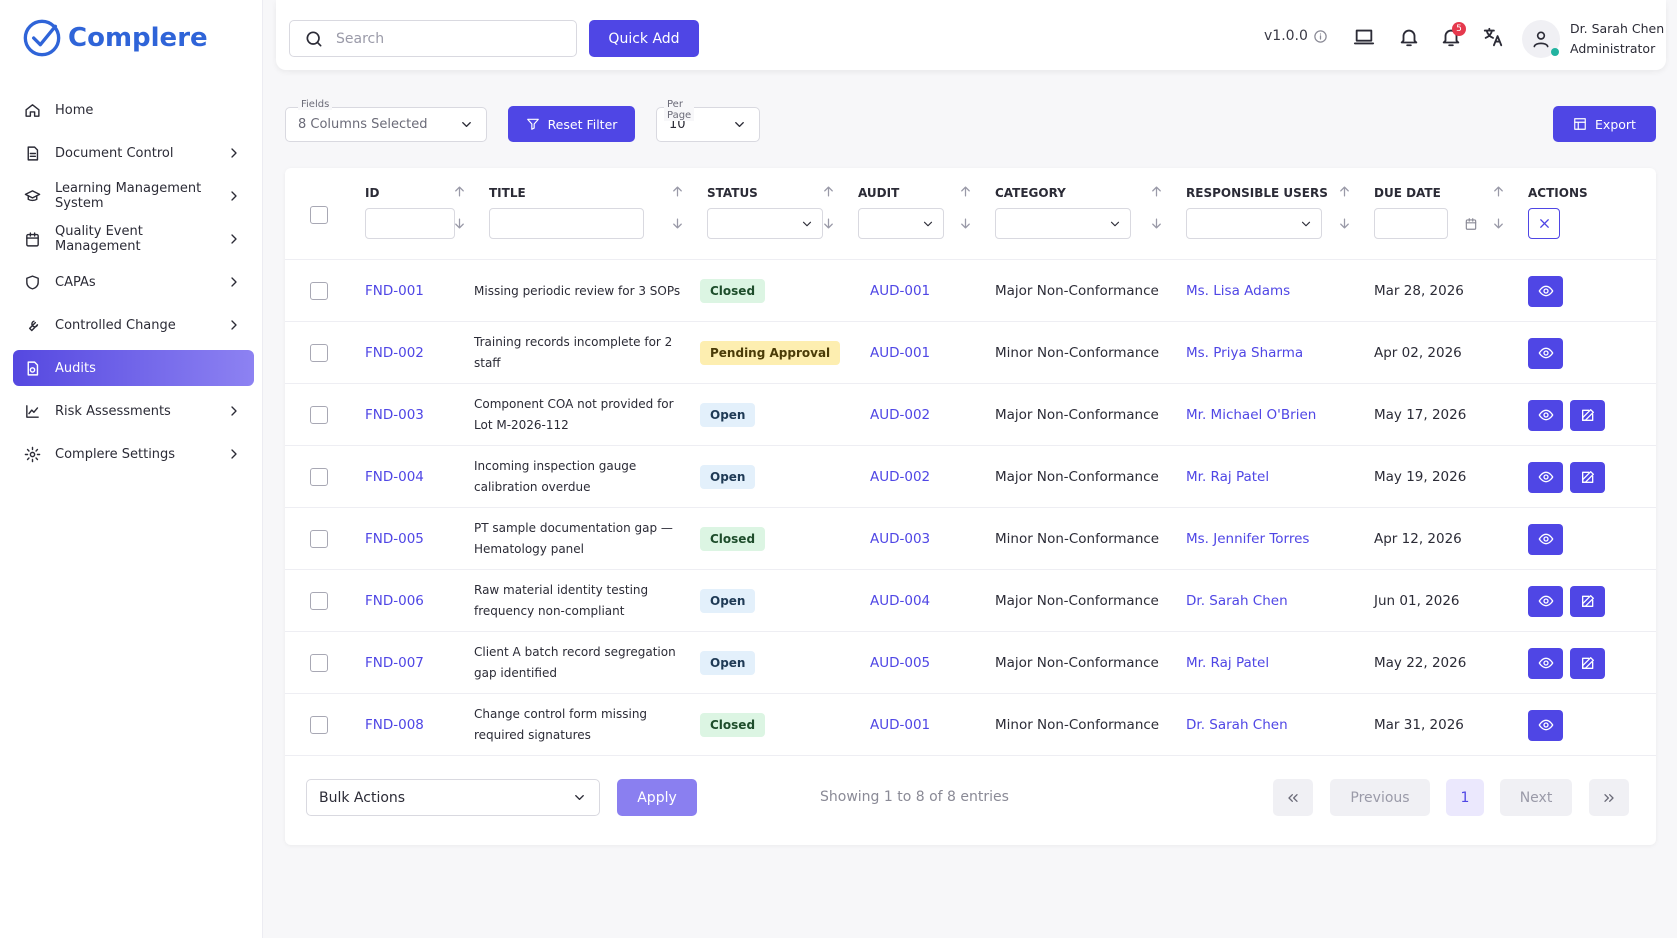  Describe the element at coordinates (1609, 797) in the screenshot. I see `last-page-button` at that location.